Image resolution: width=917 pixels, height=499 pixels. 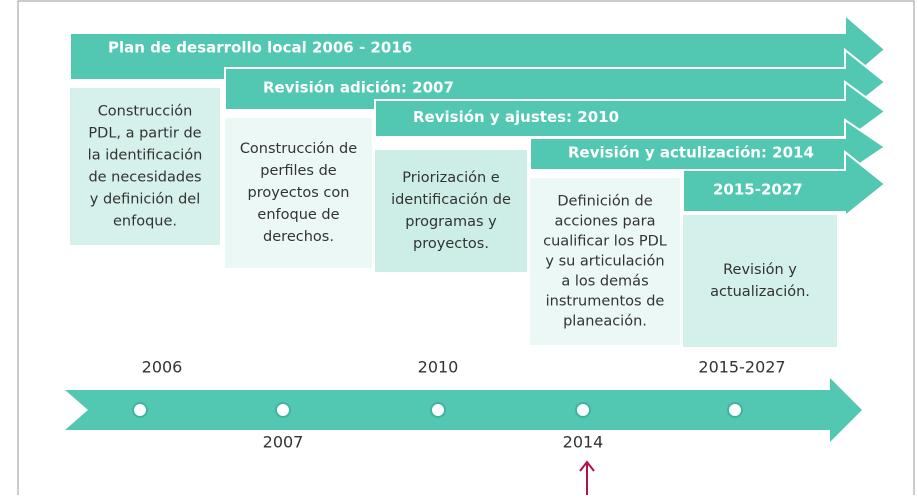 What do you see at coordinates (691, 153) in the screenshot?
I see `phase-label: Revisión y actulización: 2014` at bounding box center [691, 153].